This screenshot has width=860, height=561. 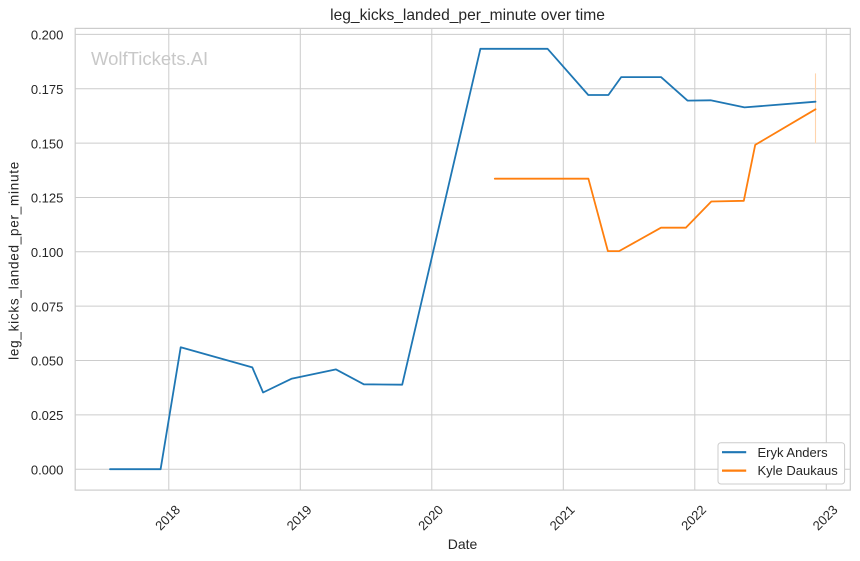 I want to click on svg-text: Date, so click(x=463, y=544).